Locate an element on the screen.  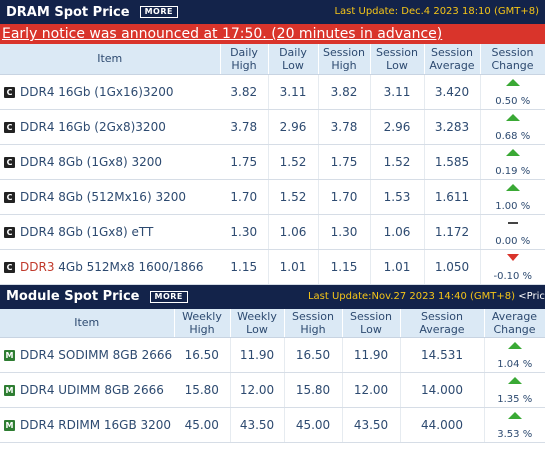
item-cell: M DDR4 RDIMM 16GB 3200 is located at coordinates (87, 425).